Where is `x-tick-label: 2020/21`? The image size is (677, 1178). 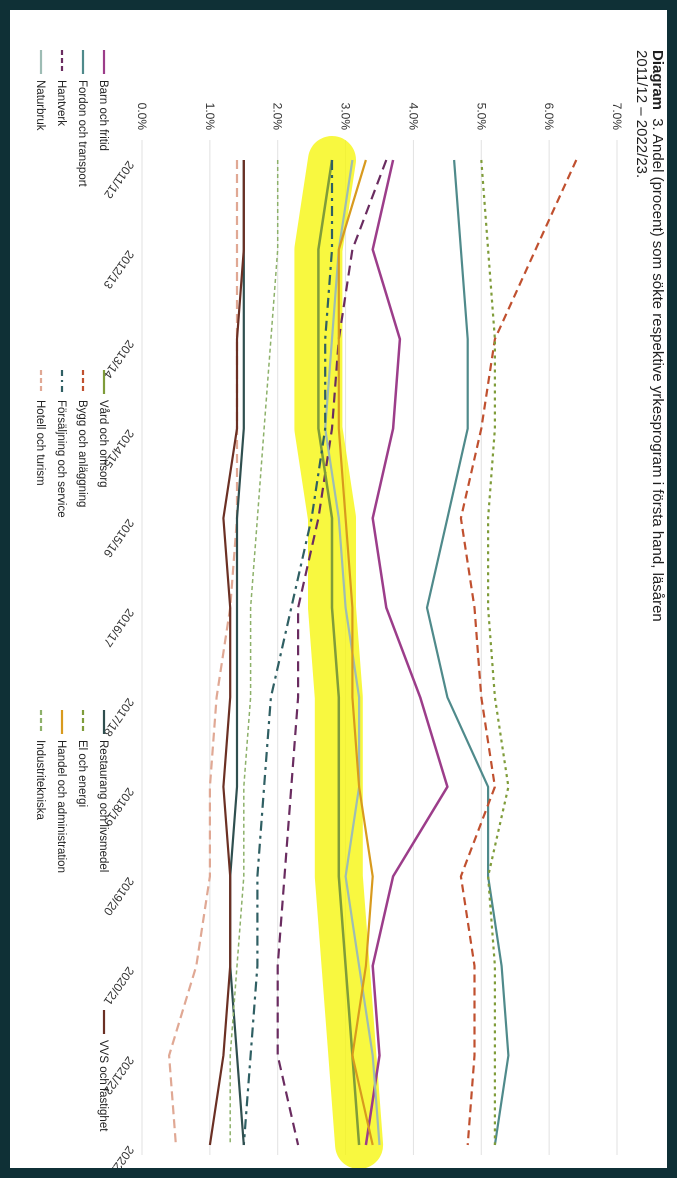
x-tick-label: 2020/21 is located at coordinates (118, 986).